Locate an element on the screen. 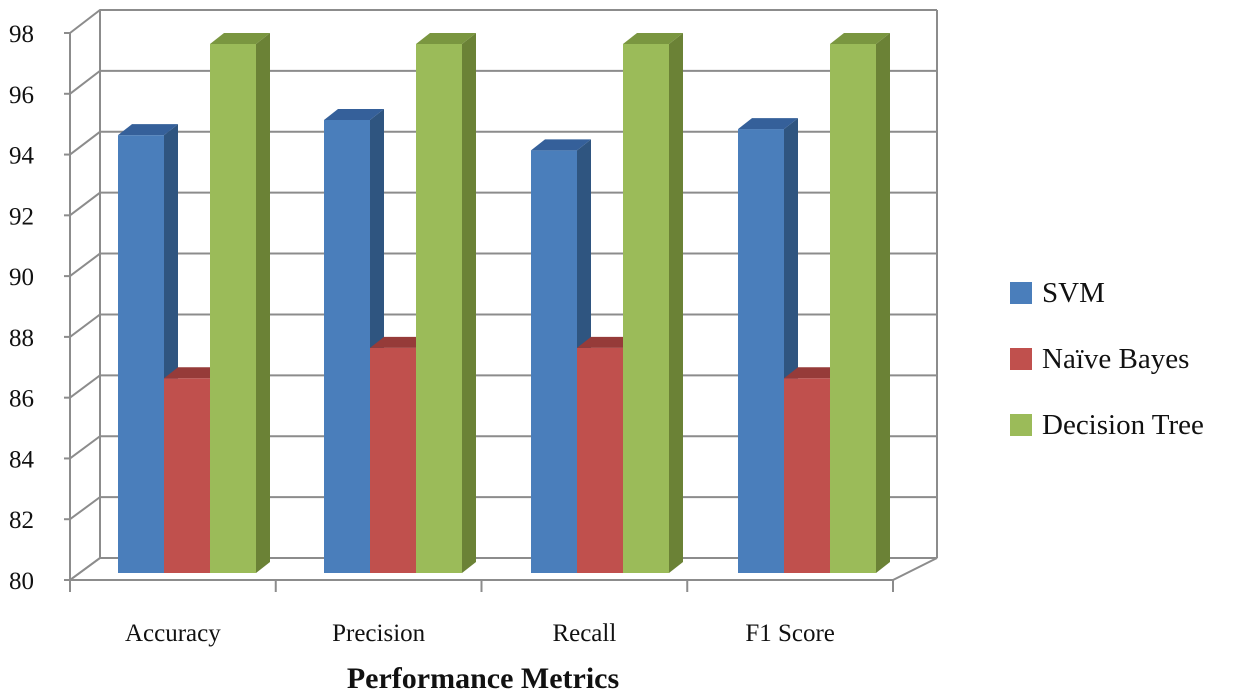  y-tick-label: 90 is located at coordinates (21, 277).